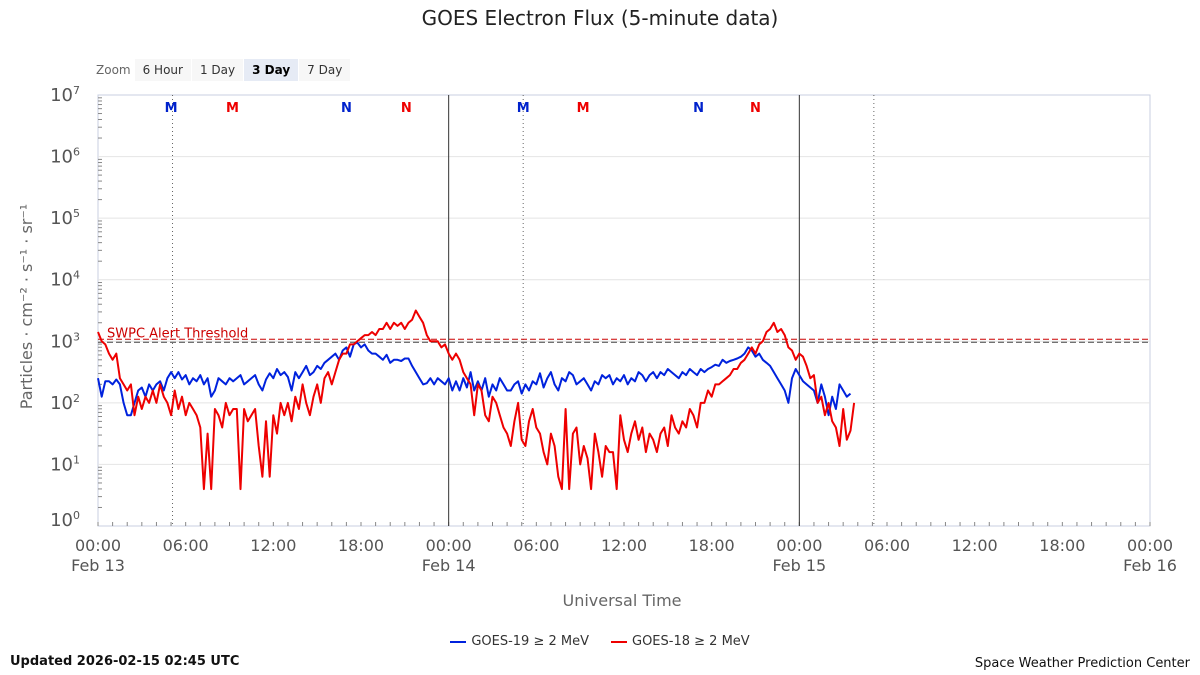 The image size is (1200, 675). I want to click on legend-item-goes18: GOES-18 ≥ 2 MeV, so click(680, 641).